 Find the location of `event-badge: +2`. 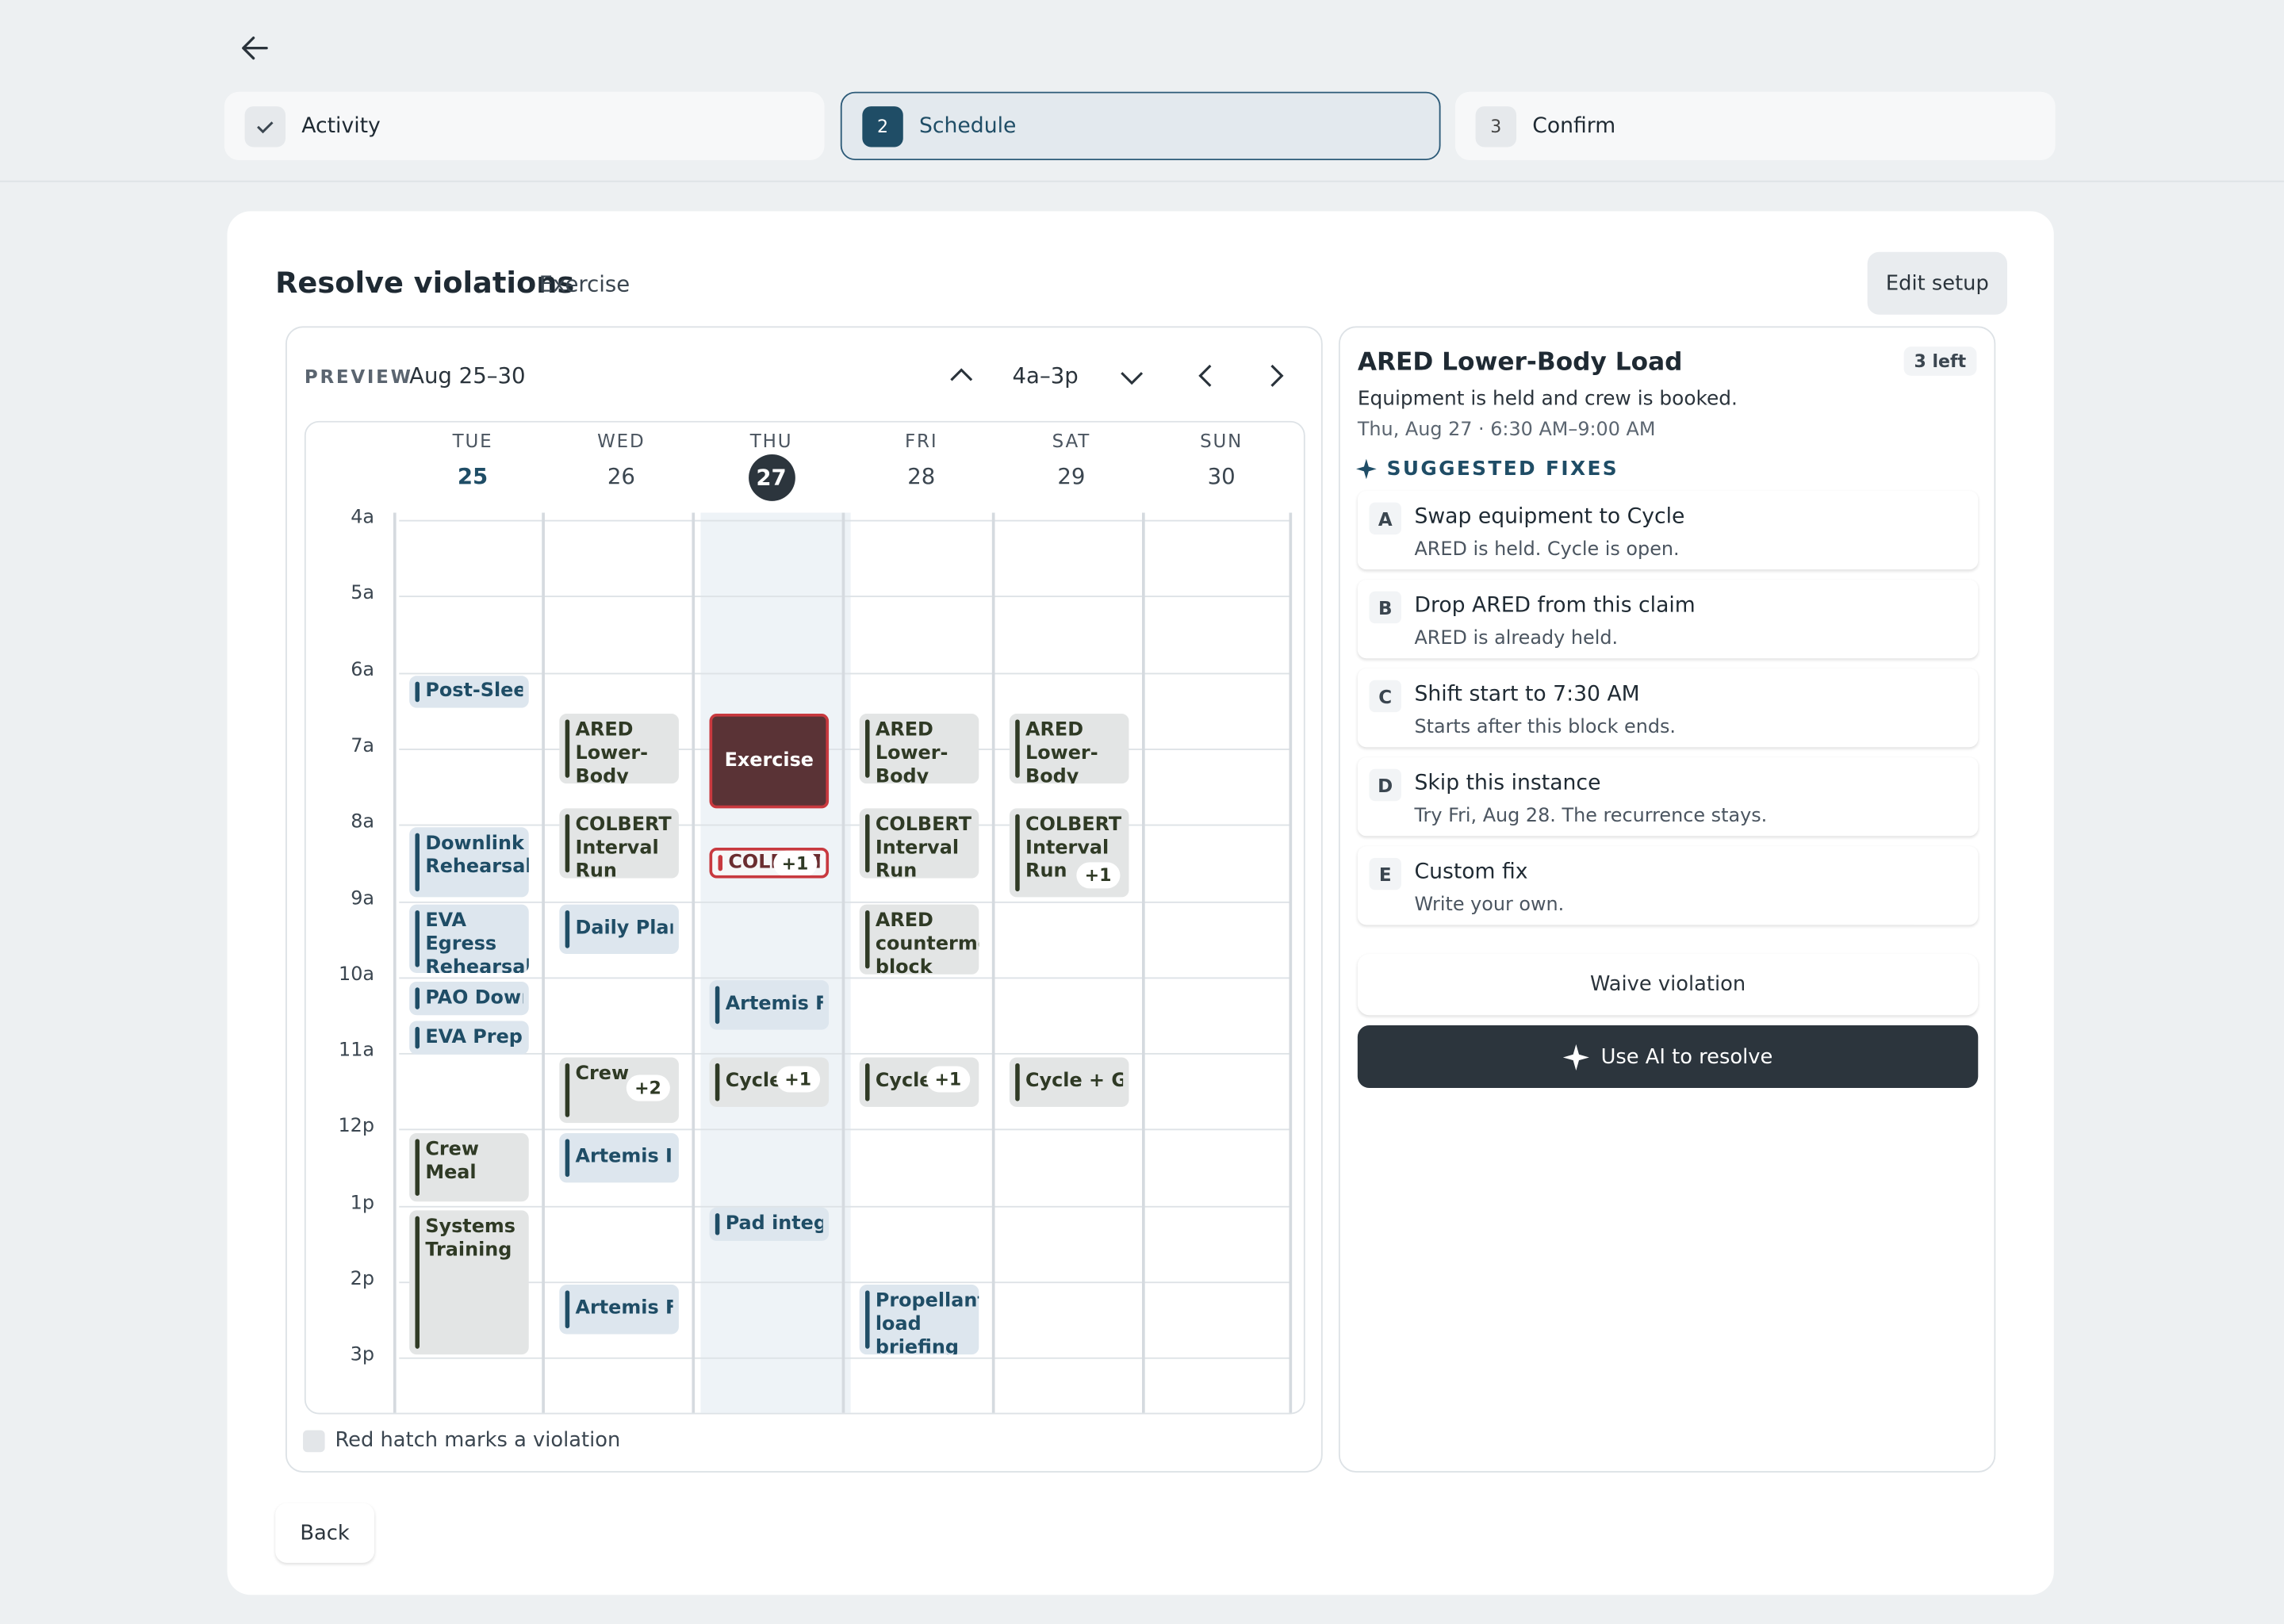

event-badge: +2 is located at coordinates (648, 1087).